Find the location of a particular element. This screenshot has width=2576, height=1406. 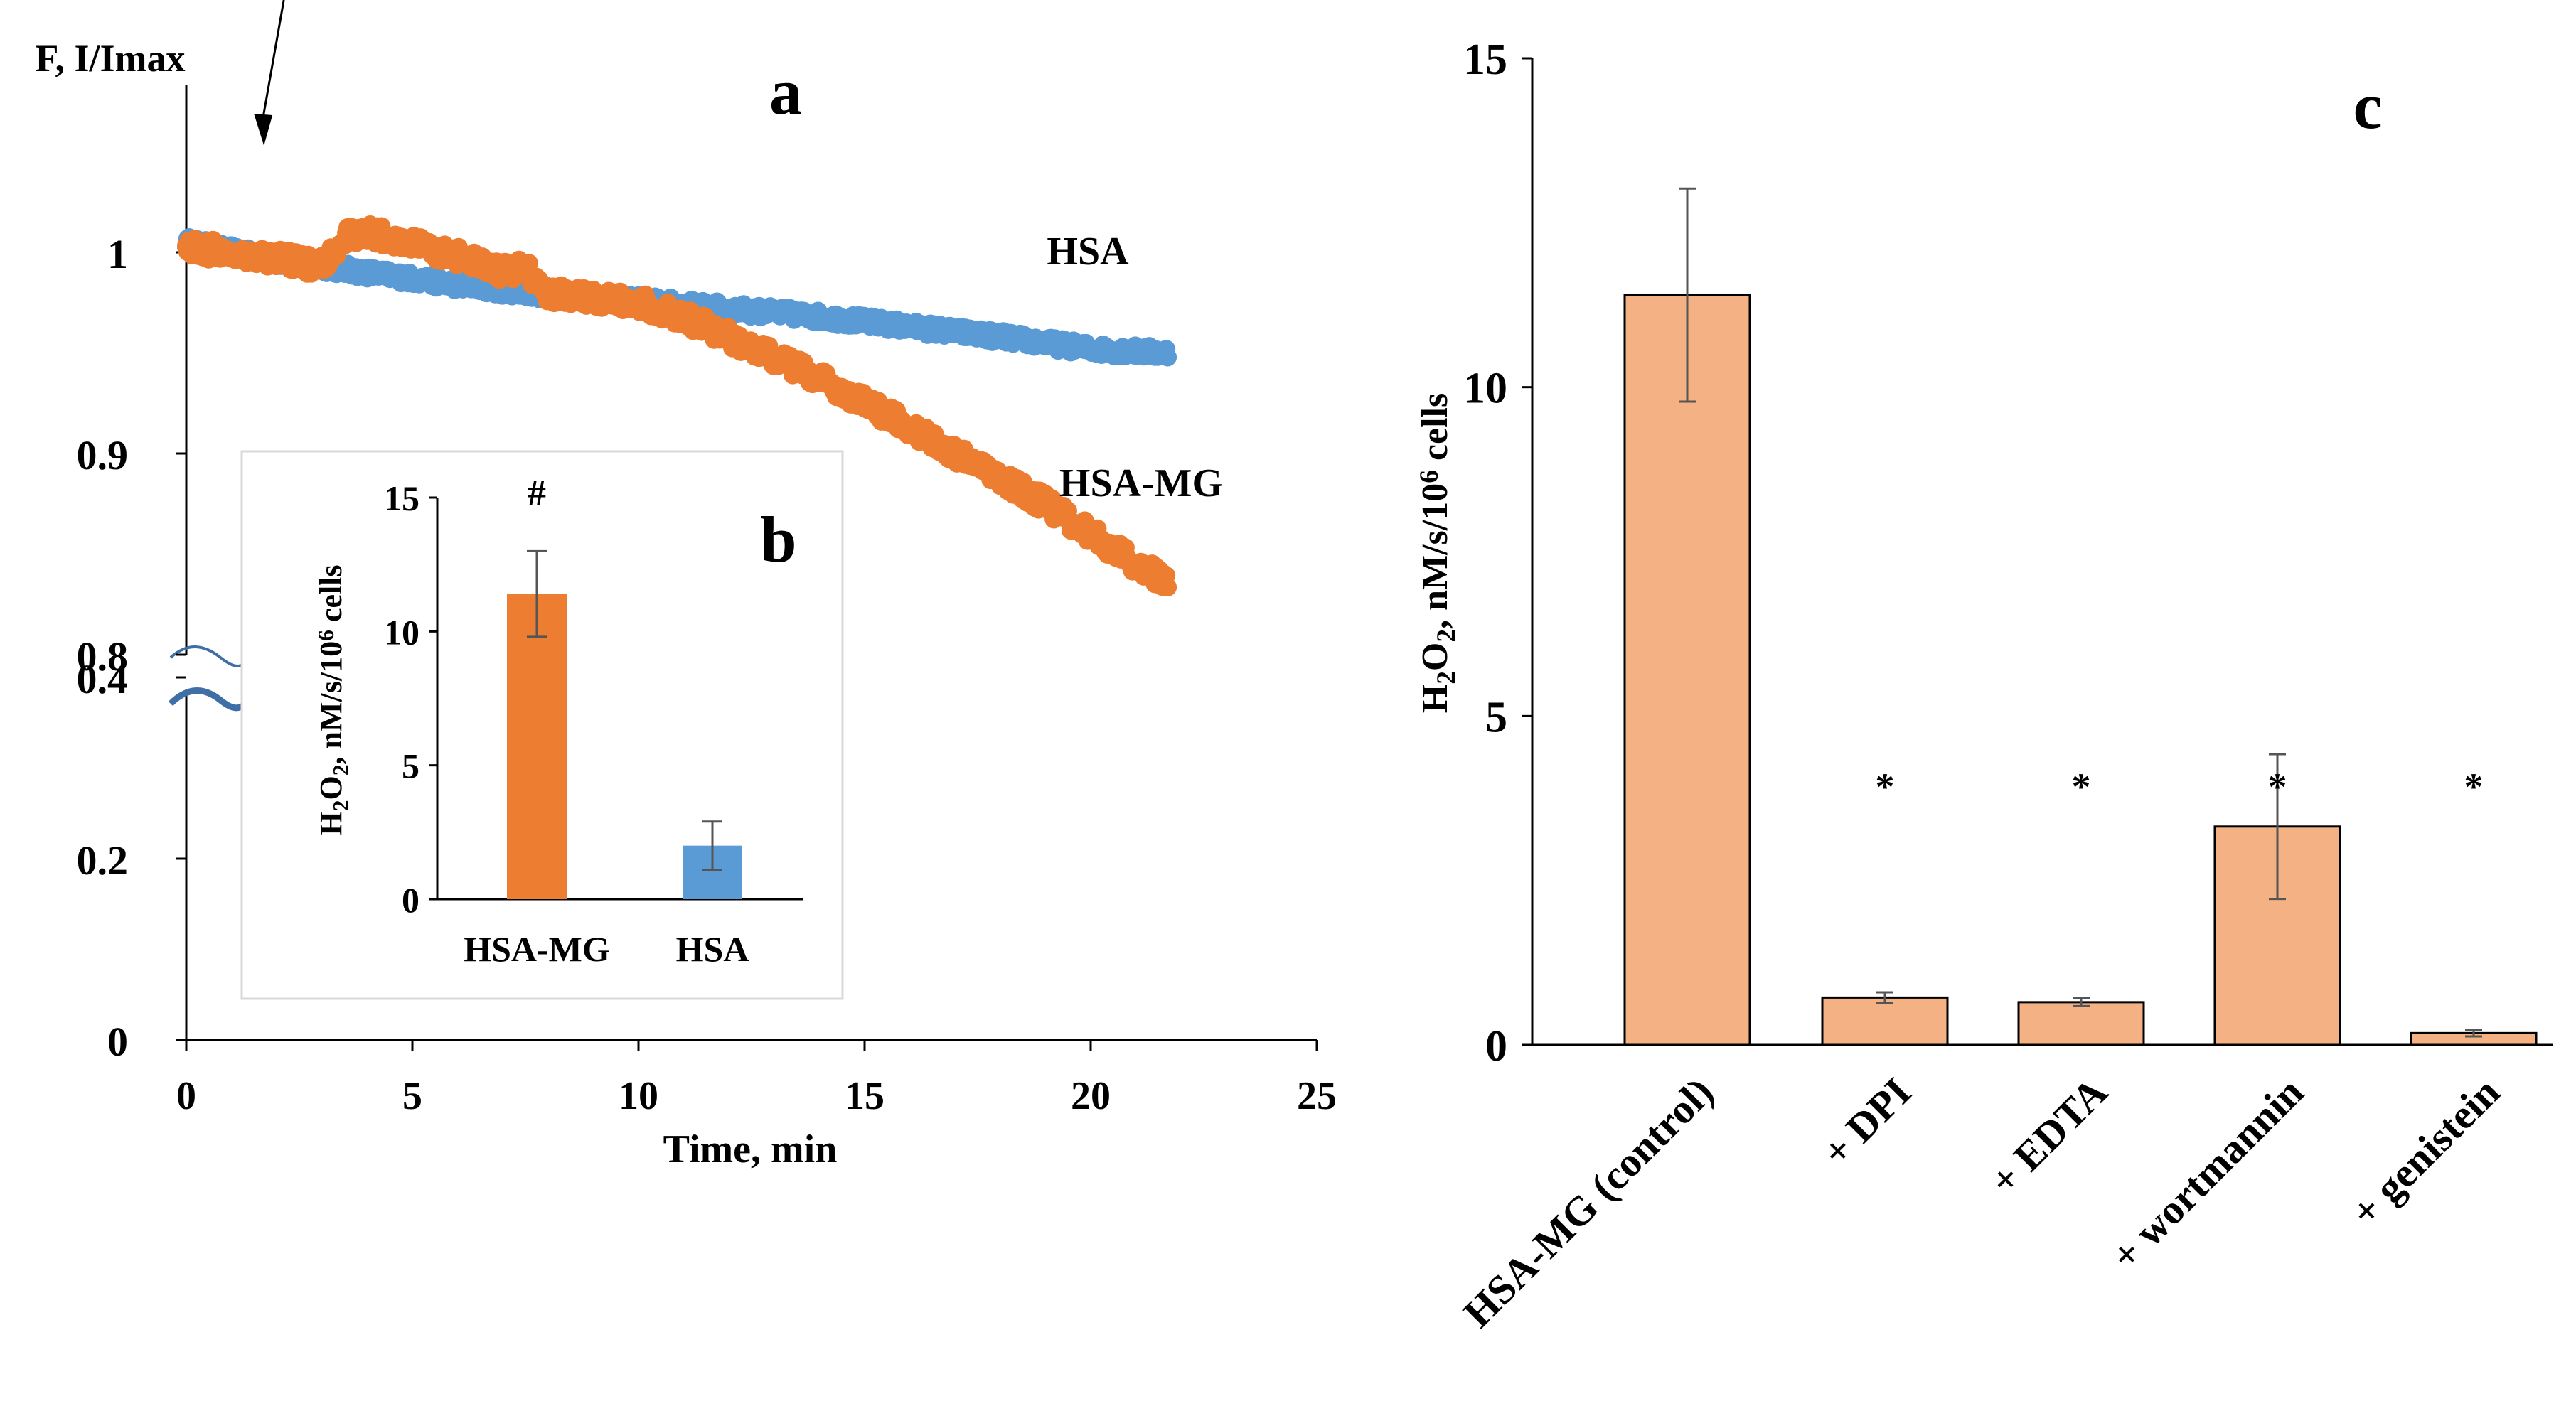

panel-a-title: a is located at coordinates (785, 91).